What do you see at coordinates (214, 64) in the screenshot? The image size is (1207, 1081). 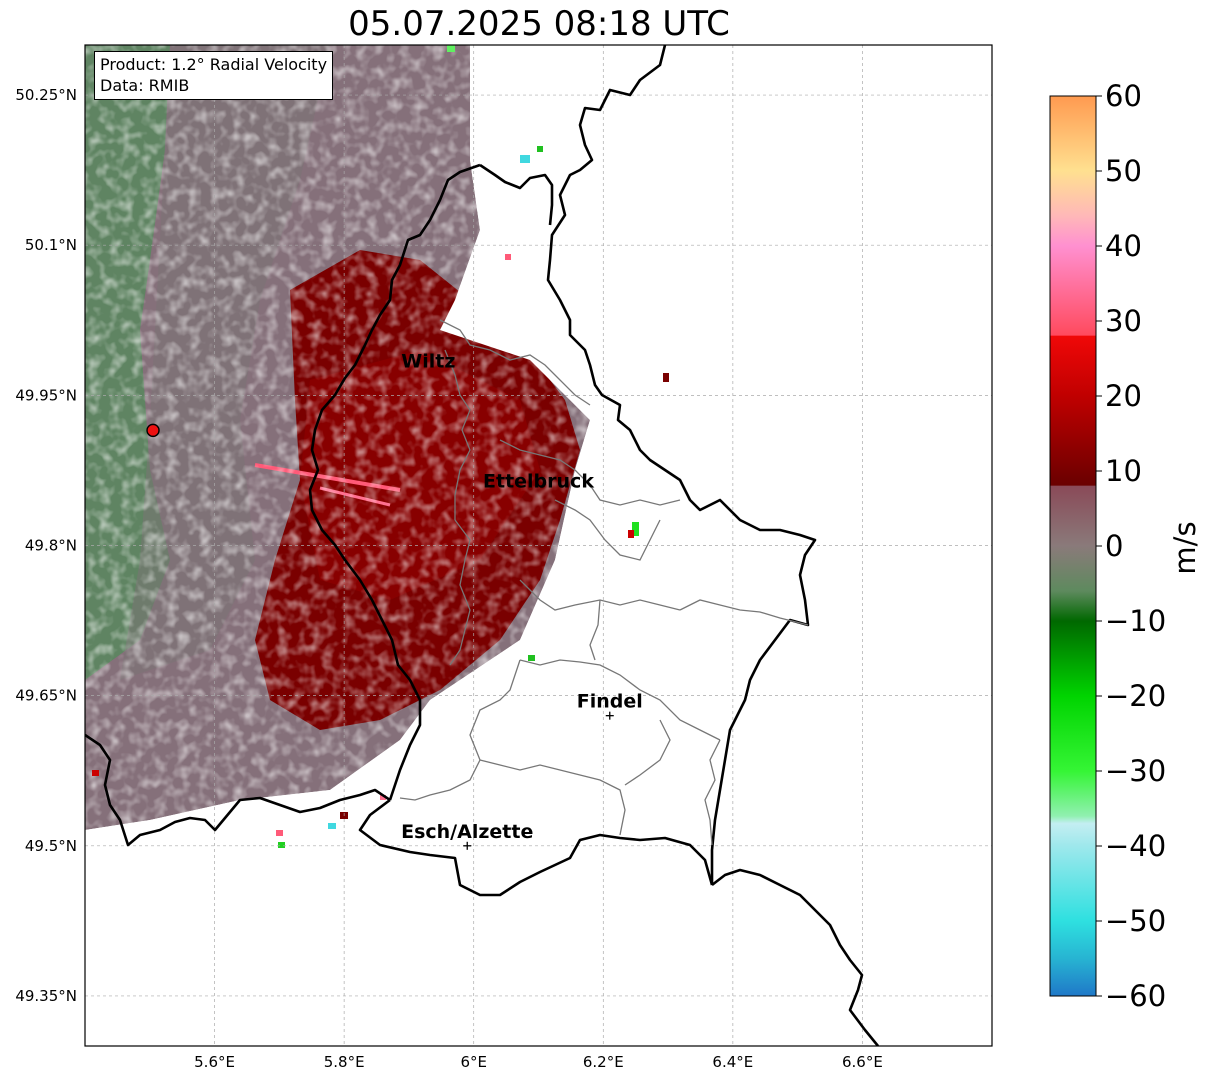 I see `product-label: Product: 1.2° Radial Velocity` at bounding box center [214, 64].